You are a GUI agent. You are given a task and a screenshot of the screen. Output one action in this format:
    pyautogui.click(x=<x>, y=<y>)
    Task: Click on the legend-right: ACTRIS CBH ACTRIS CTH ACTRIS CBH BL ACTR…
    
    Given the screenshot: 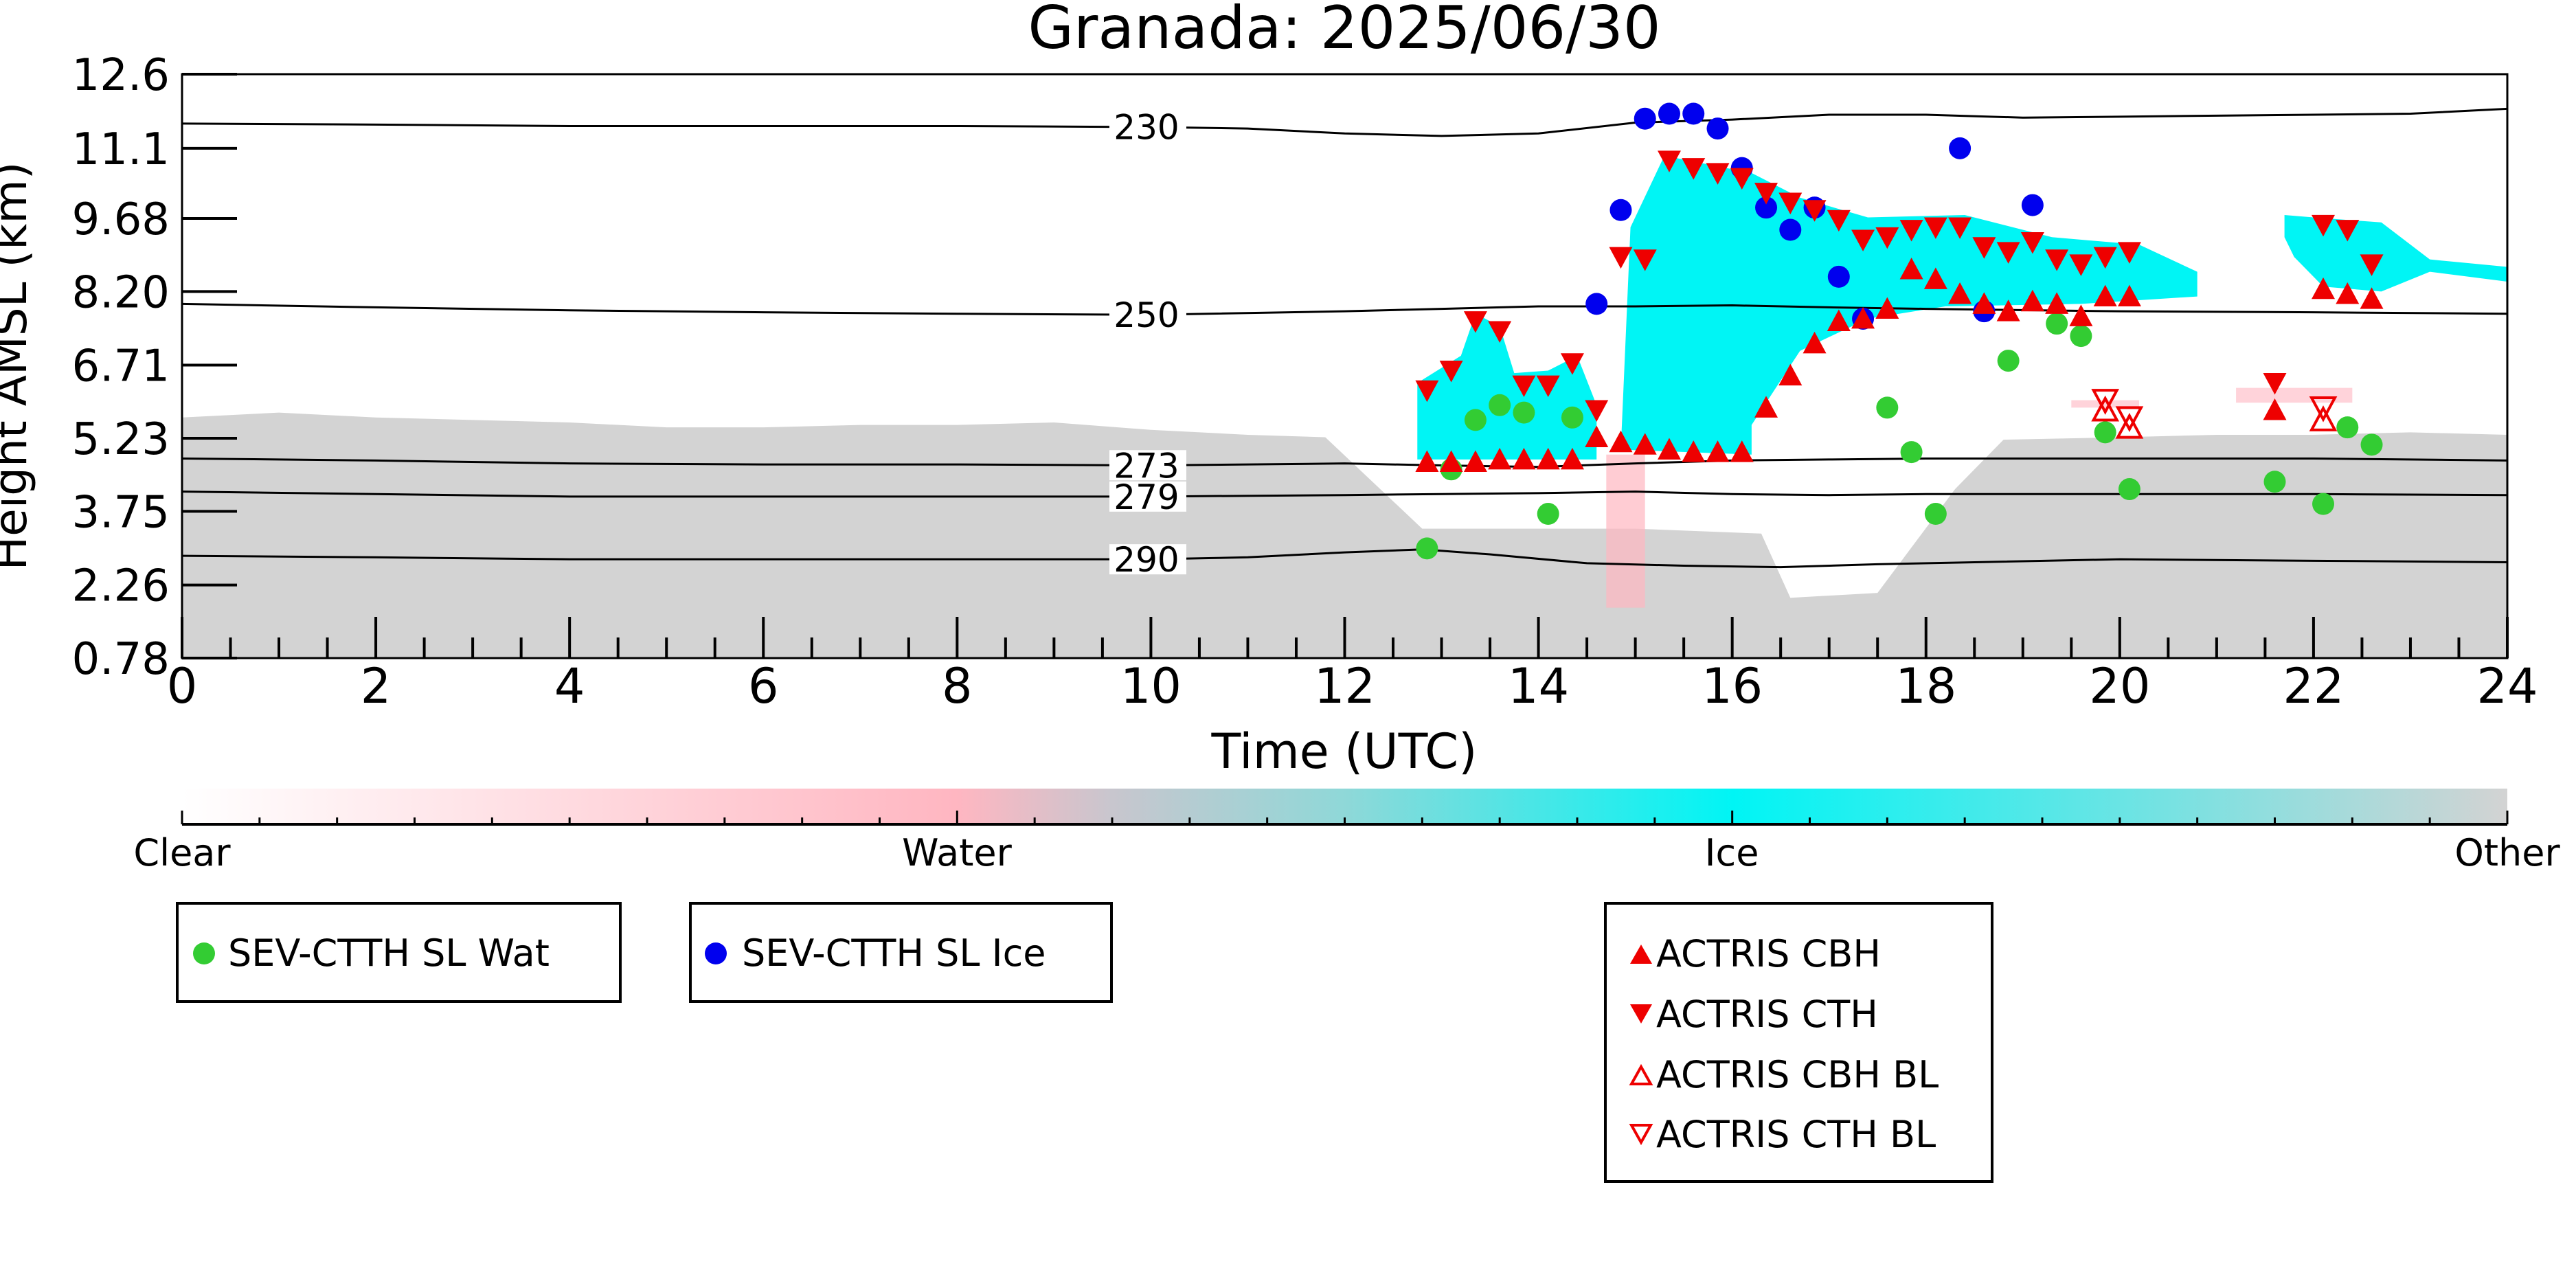 What is the action you would take?
    pyautogui.click(x=1798, y=1042)
    